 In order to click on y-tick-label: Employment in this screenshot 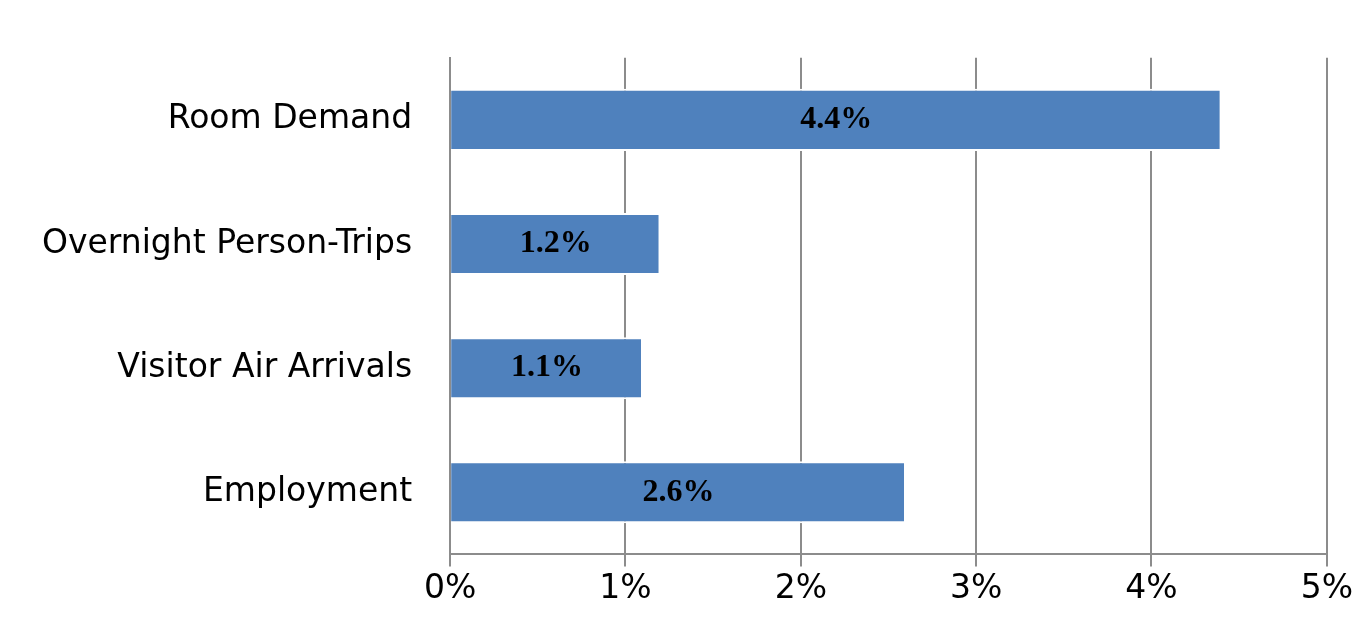, I will do `click(307, 489)`.